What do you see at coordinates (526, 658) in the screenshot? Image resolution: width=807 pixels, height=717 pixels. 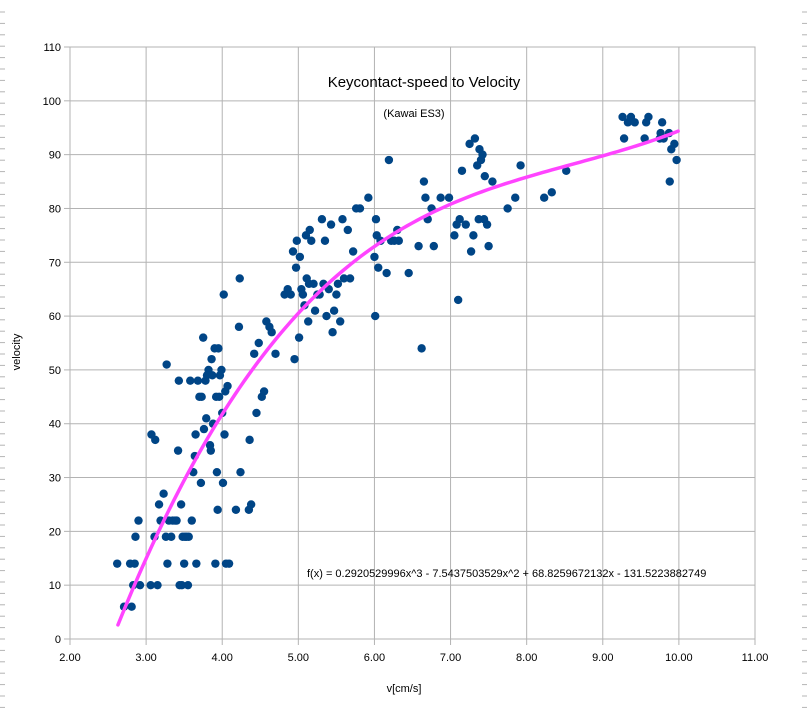 I see `x-tick-label: 8.00` at bounding box center [526, 658].